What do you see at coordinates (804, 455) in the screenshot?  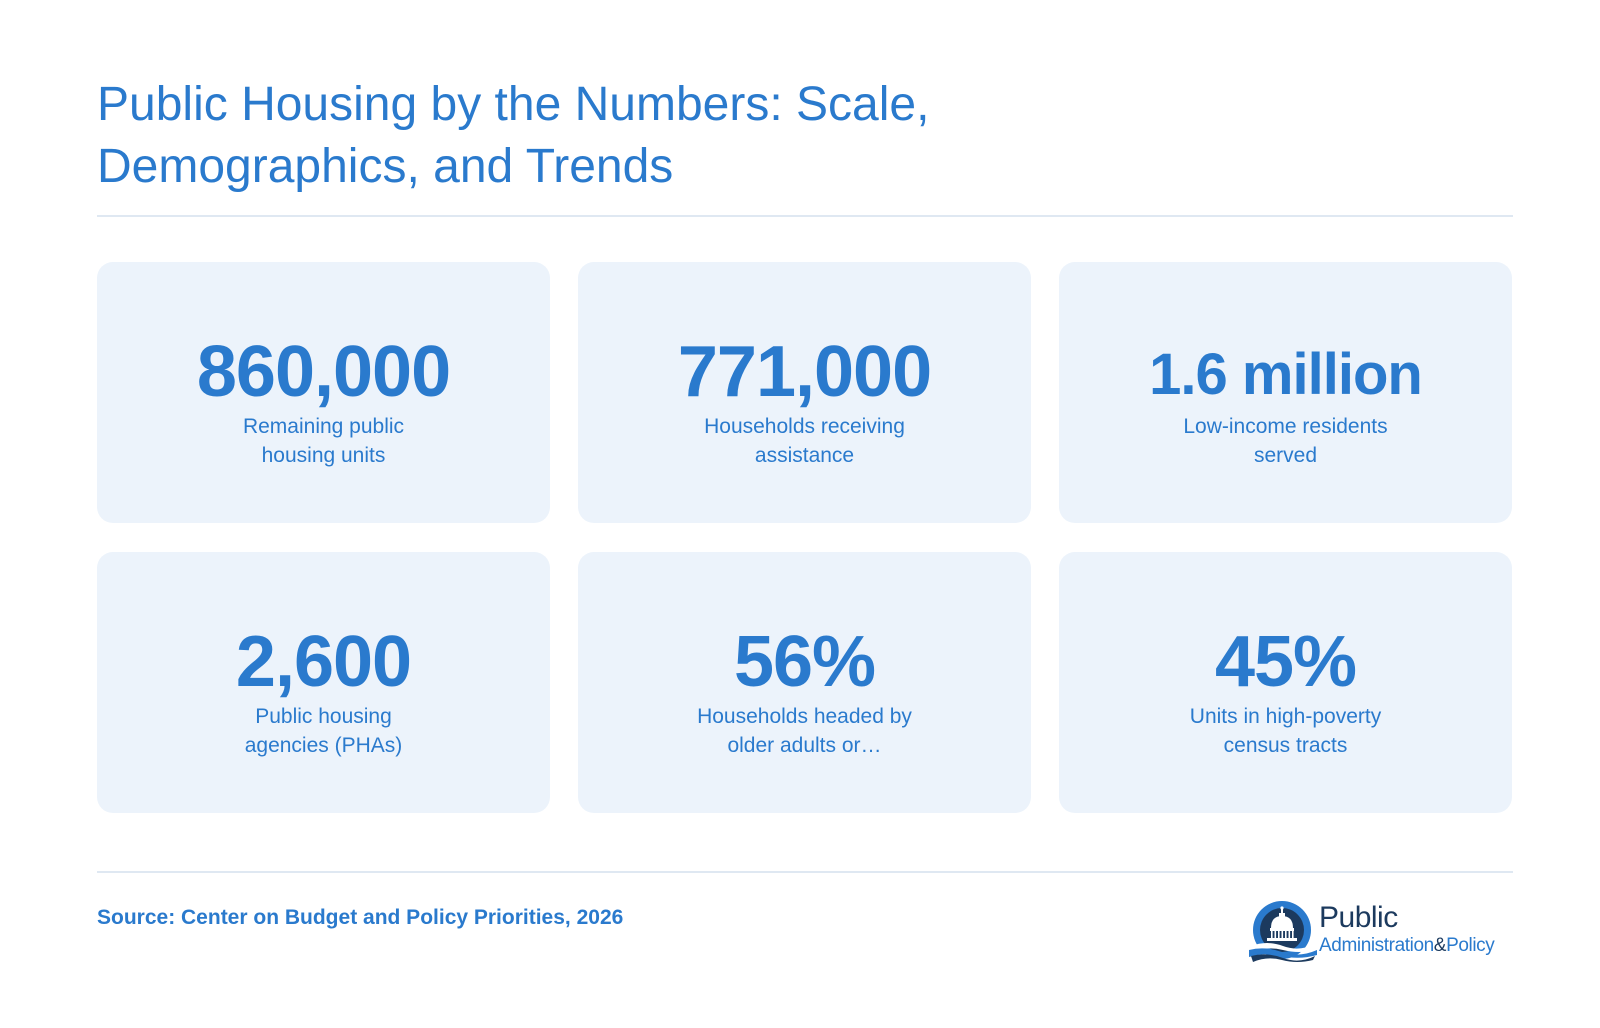 I see `stat-label-line-2: assistance` at bounding box center [804, 455].